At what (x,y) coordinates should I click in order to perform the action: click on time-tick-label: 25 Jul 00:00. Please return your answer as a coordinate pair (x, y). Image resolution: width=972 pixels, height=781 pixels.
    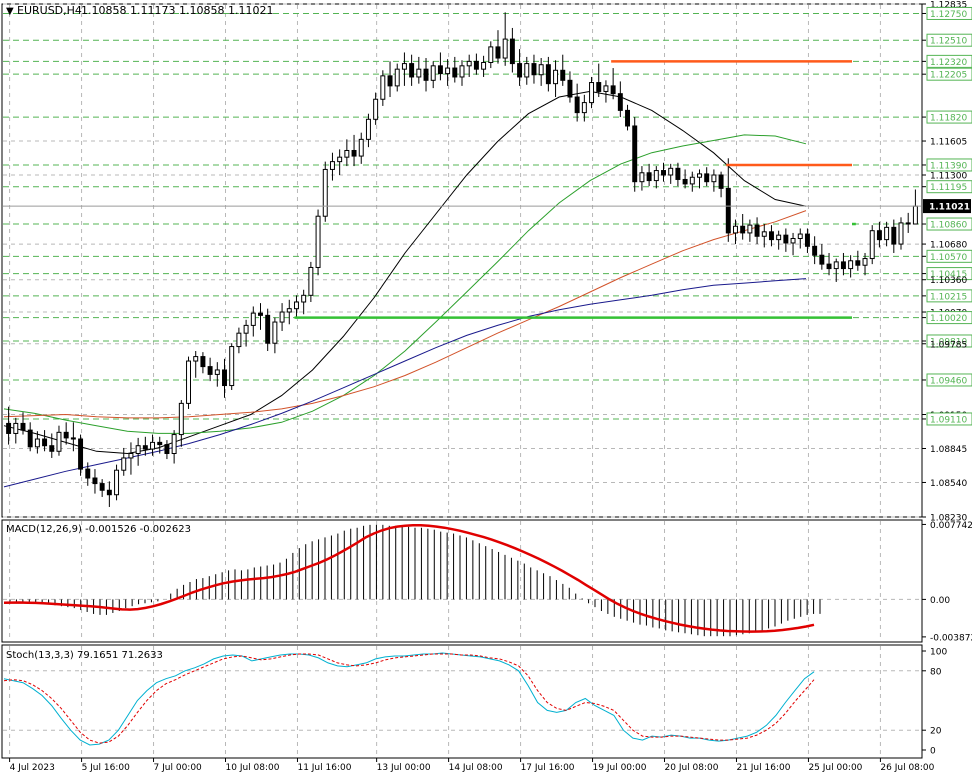
    Looking at the image, I should click on (835, 768).